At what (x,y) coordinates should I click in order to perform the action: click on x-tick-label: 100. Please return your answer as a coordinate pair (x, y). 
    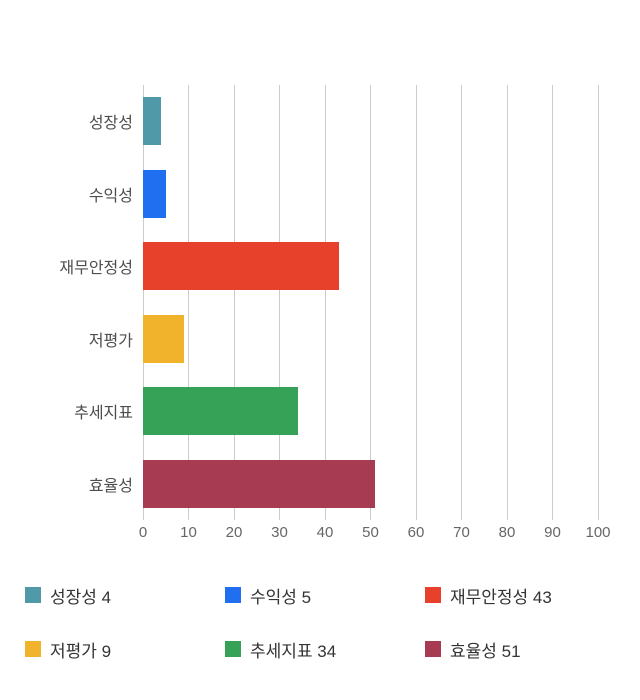
    Looking at the image, I should click on (598, 532).